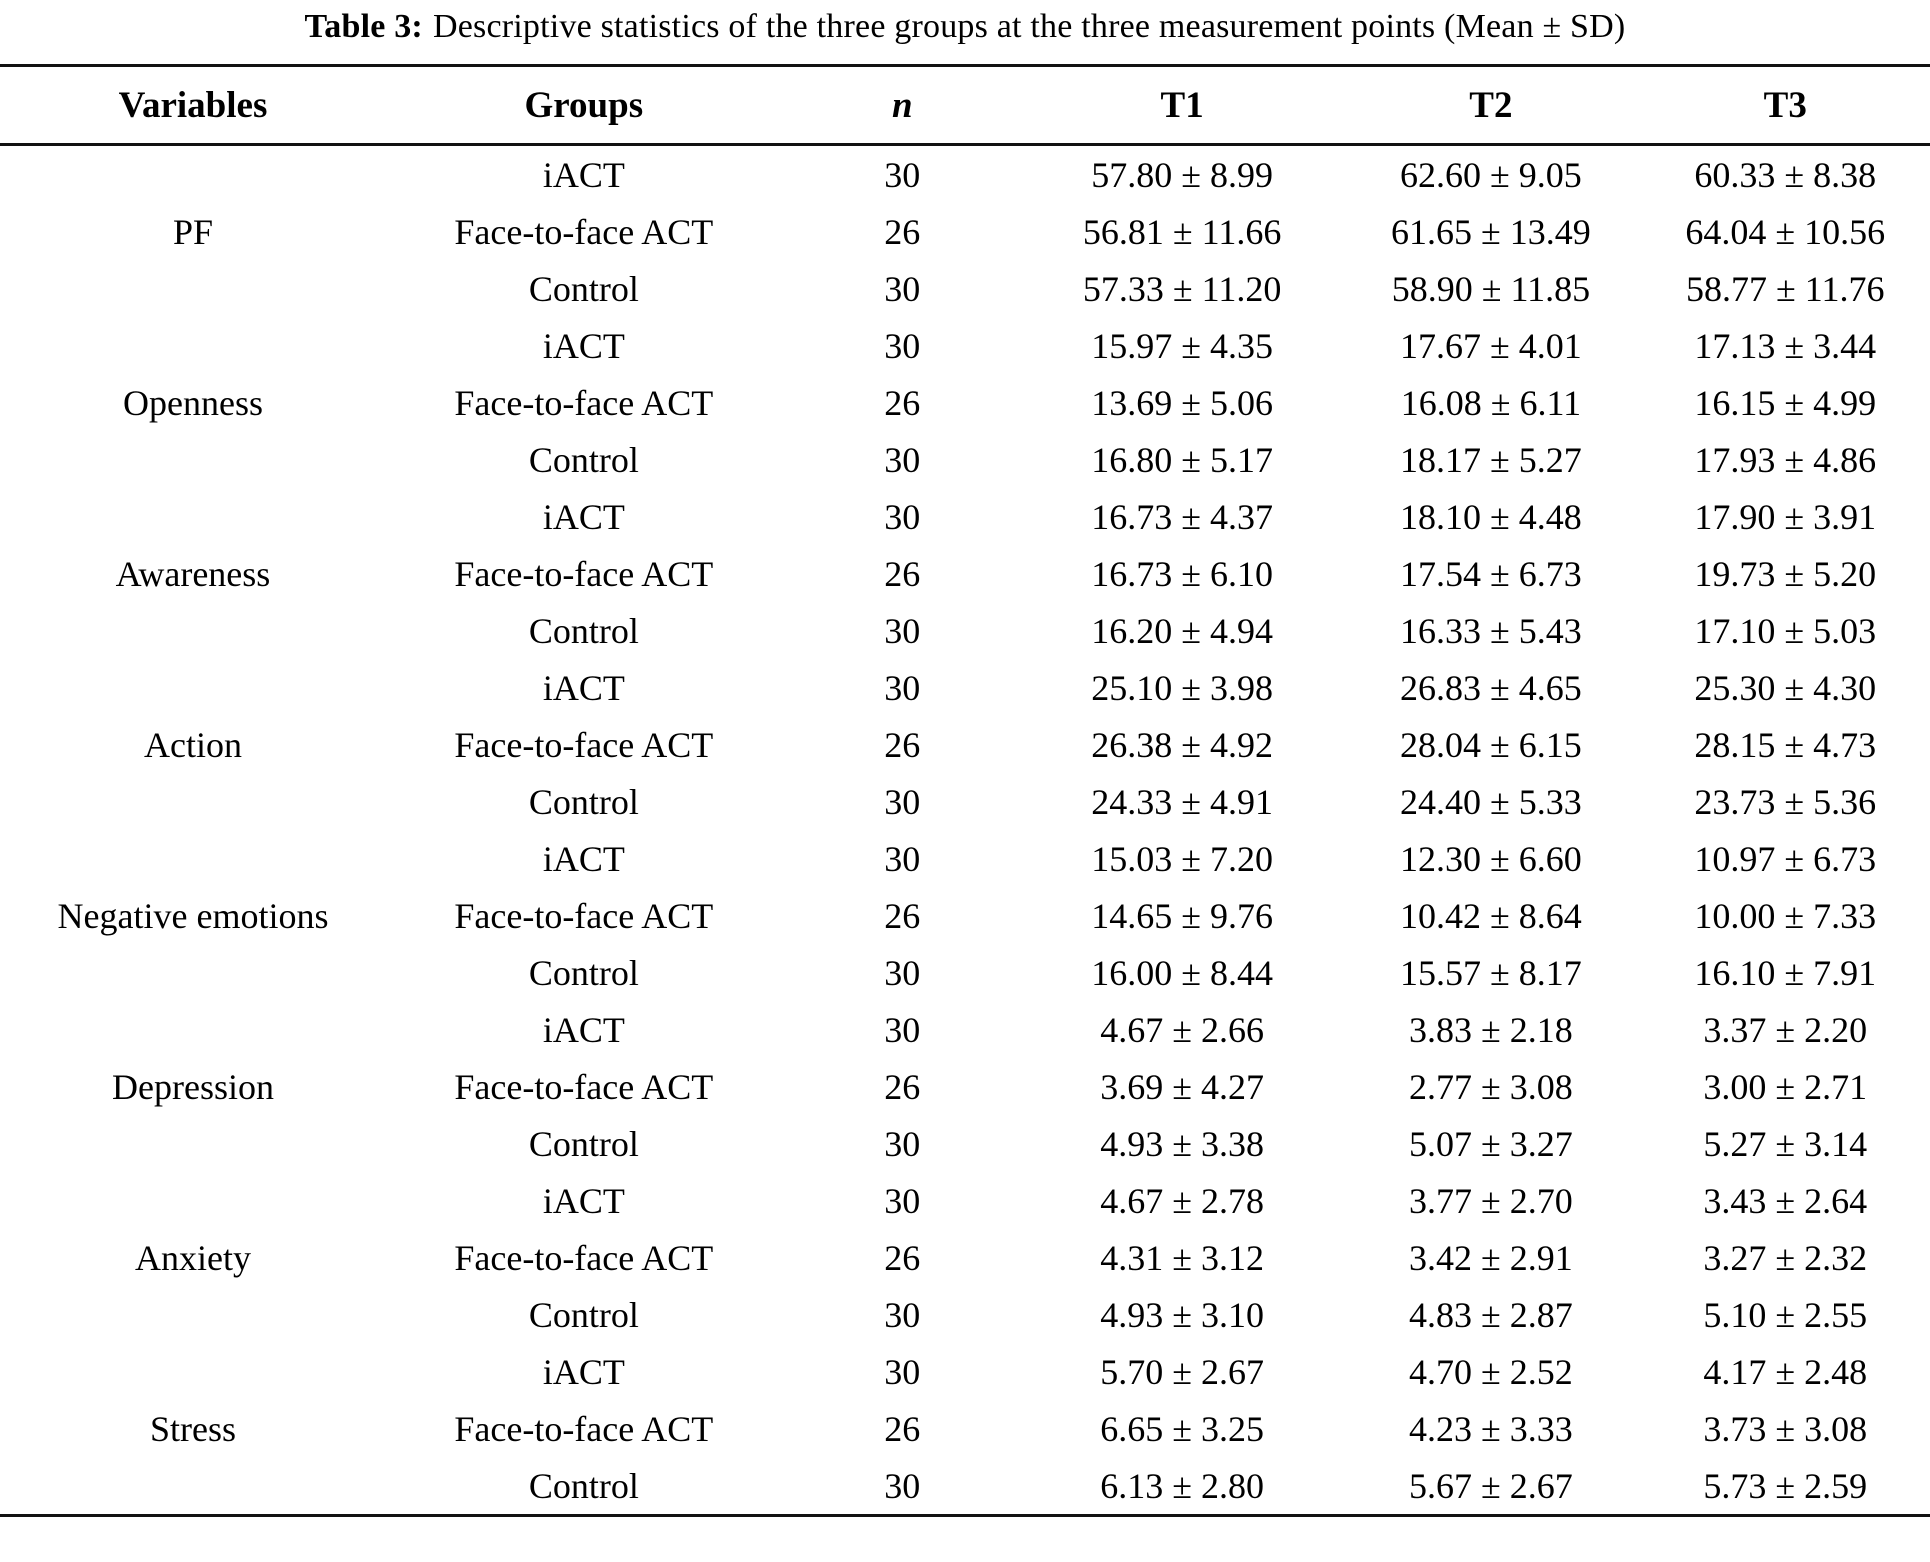 This screenshot has height=1562, width=1930. Describe the element at coordinates (1785, 345) in the screenshot. I see `t3-cell: 17.13 ± 3.44` at that location.